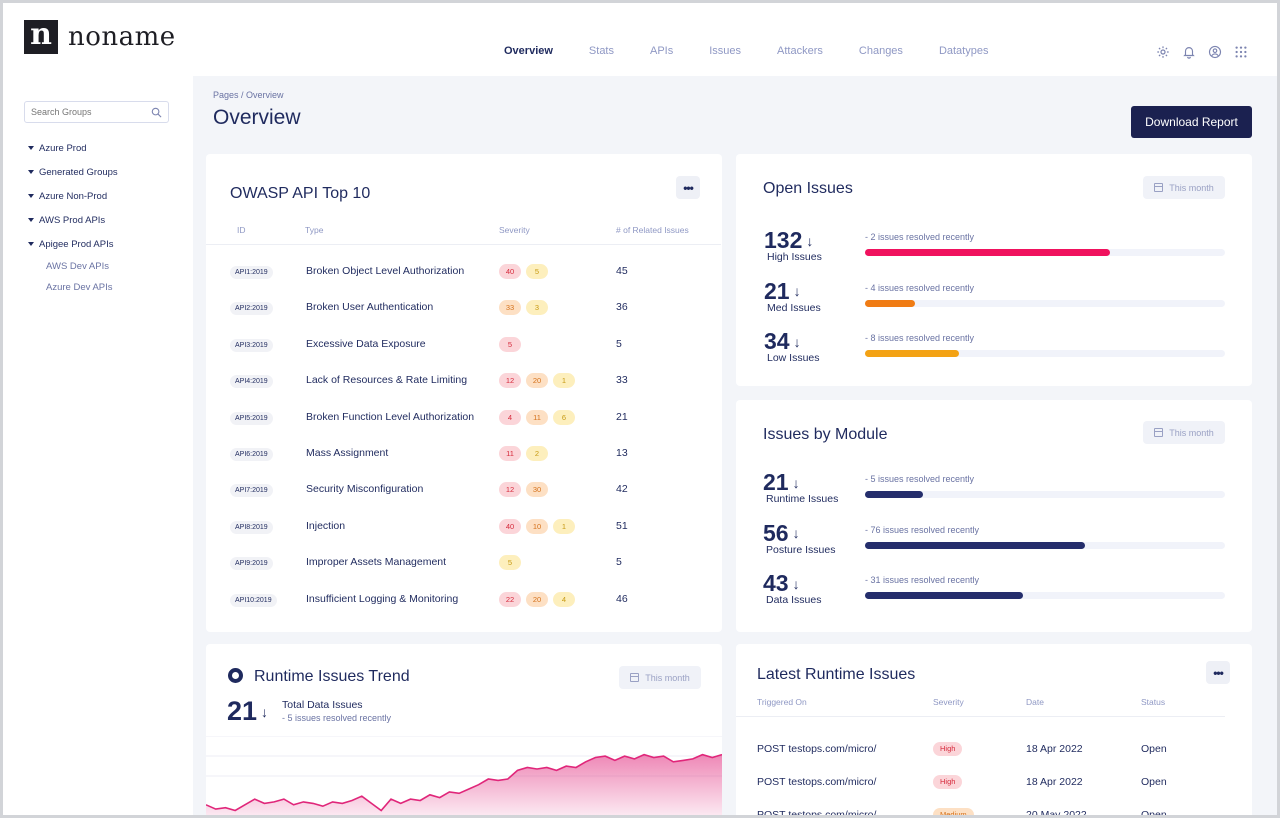  Describe the element at coordinates (794, 600) in the screenshot. I see `stat-label: Data Issues` at that location.